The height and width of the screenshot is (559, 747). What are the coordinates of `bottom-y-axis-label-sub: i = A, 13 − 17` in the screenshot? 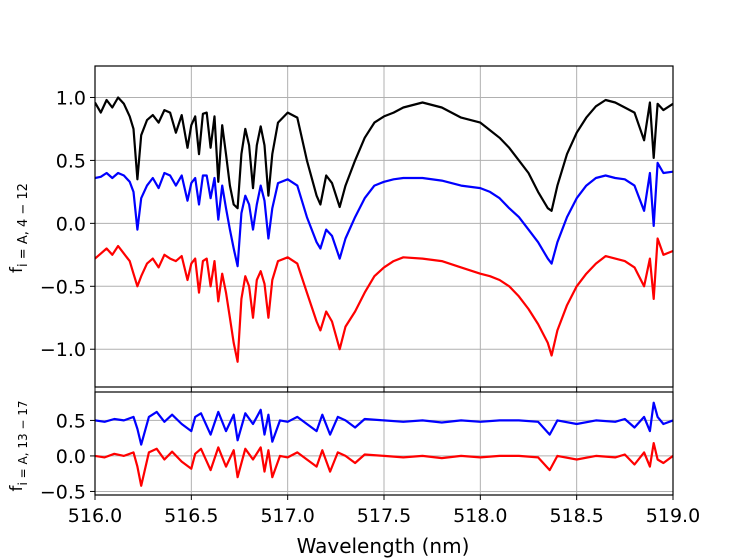 It's located at (23, 442).